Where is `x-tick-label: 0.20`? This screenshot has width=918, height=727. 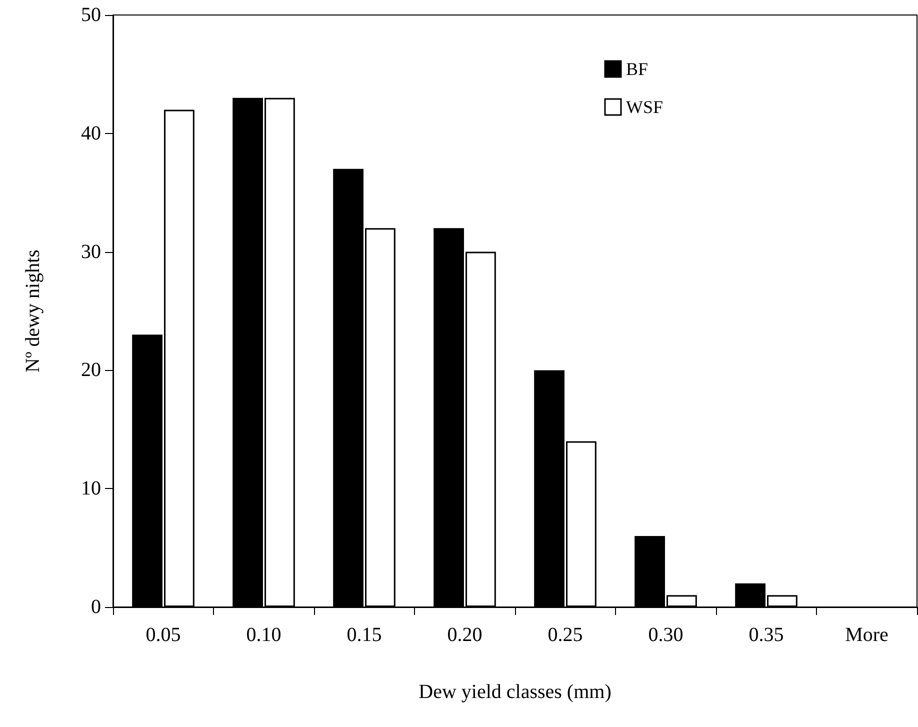 x-tick-label: 0.20 is located at coordinates (464, 635).